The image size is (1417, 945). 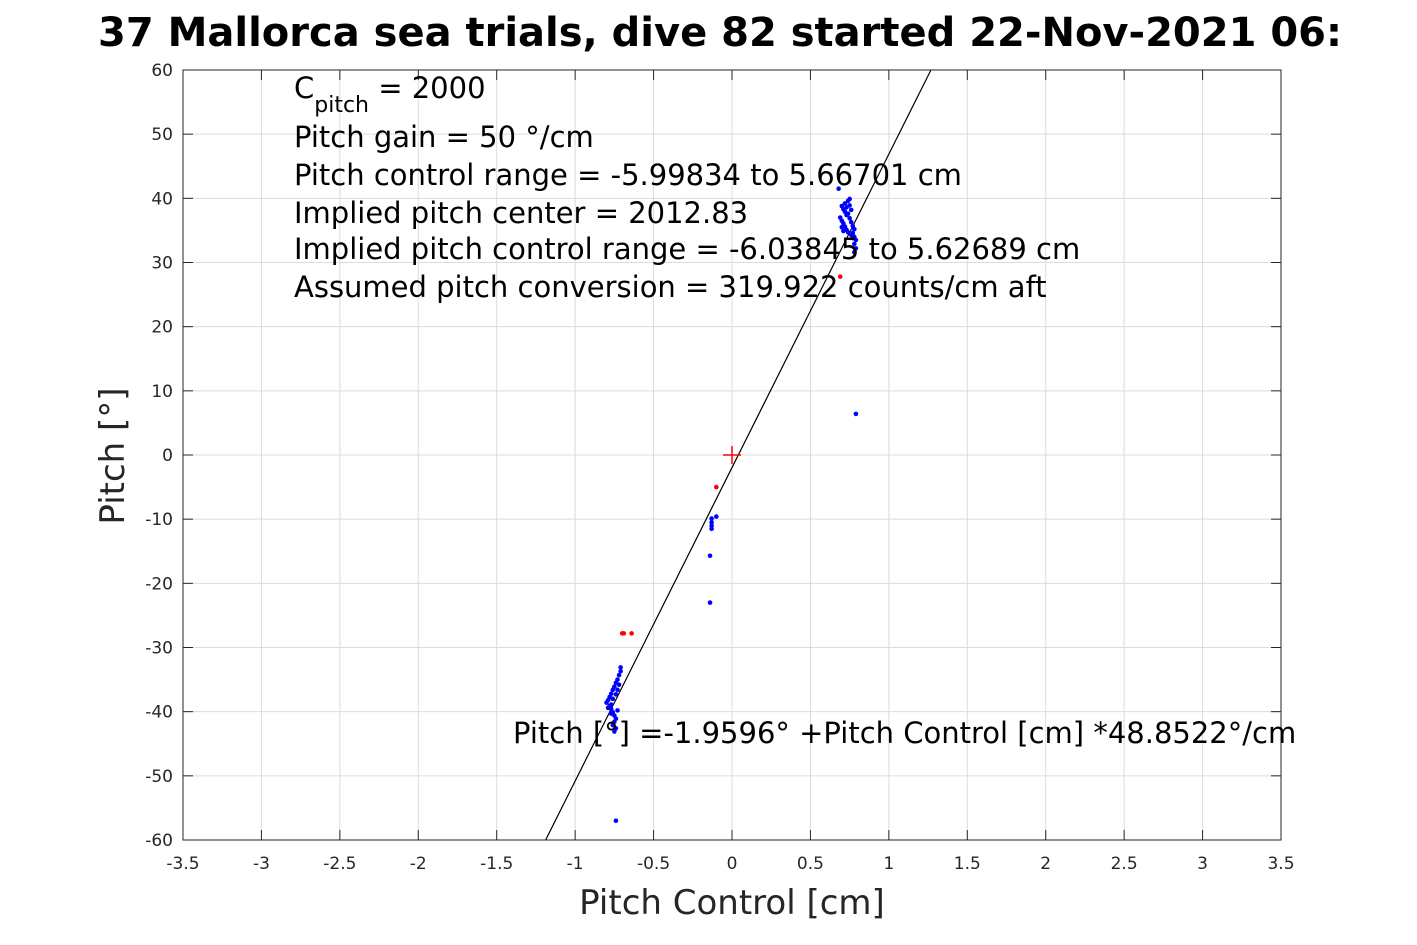 What do you see at coordinates (888, 864) in the screenshot?
I see `x-tick-label: 1` at bounding box center [888, 864].